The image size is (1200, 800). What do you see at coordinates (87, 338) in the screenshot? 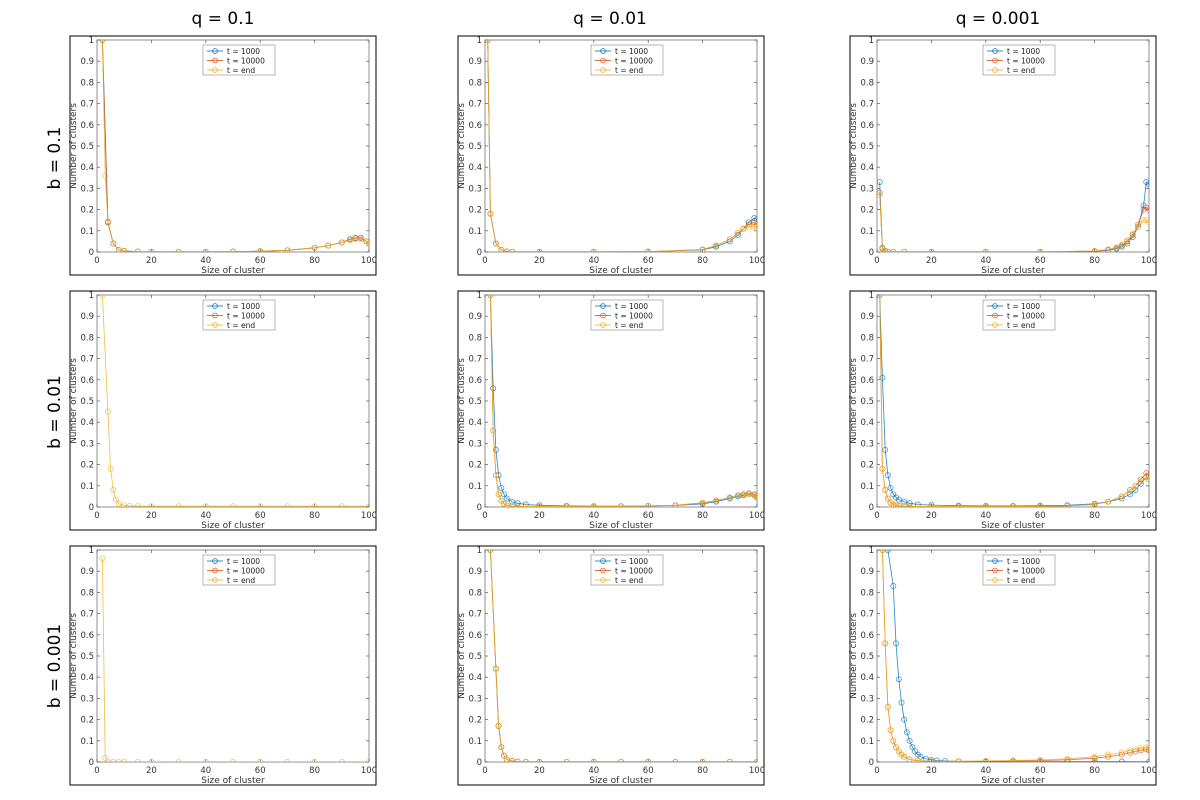
I see `y-tick-label: 0.8` at bounding box center [87, 338].